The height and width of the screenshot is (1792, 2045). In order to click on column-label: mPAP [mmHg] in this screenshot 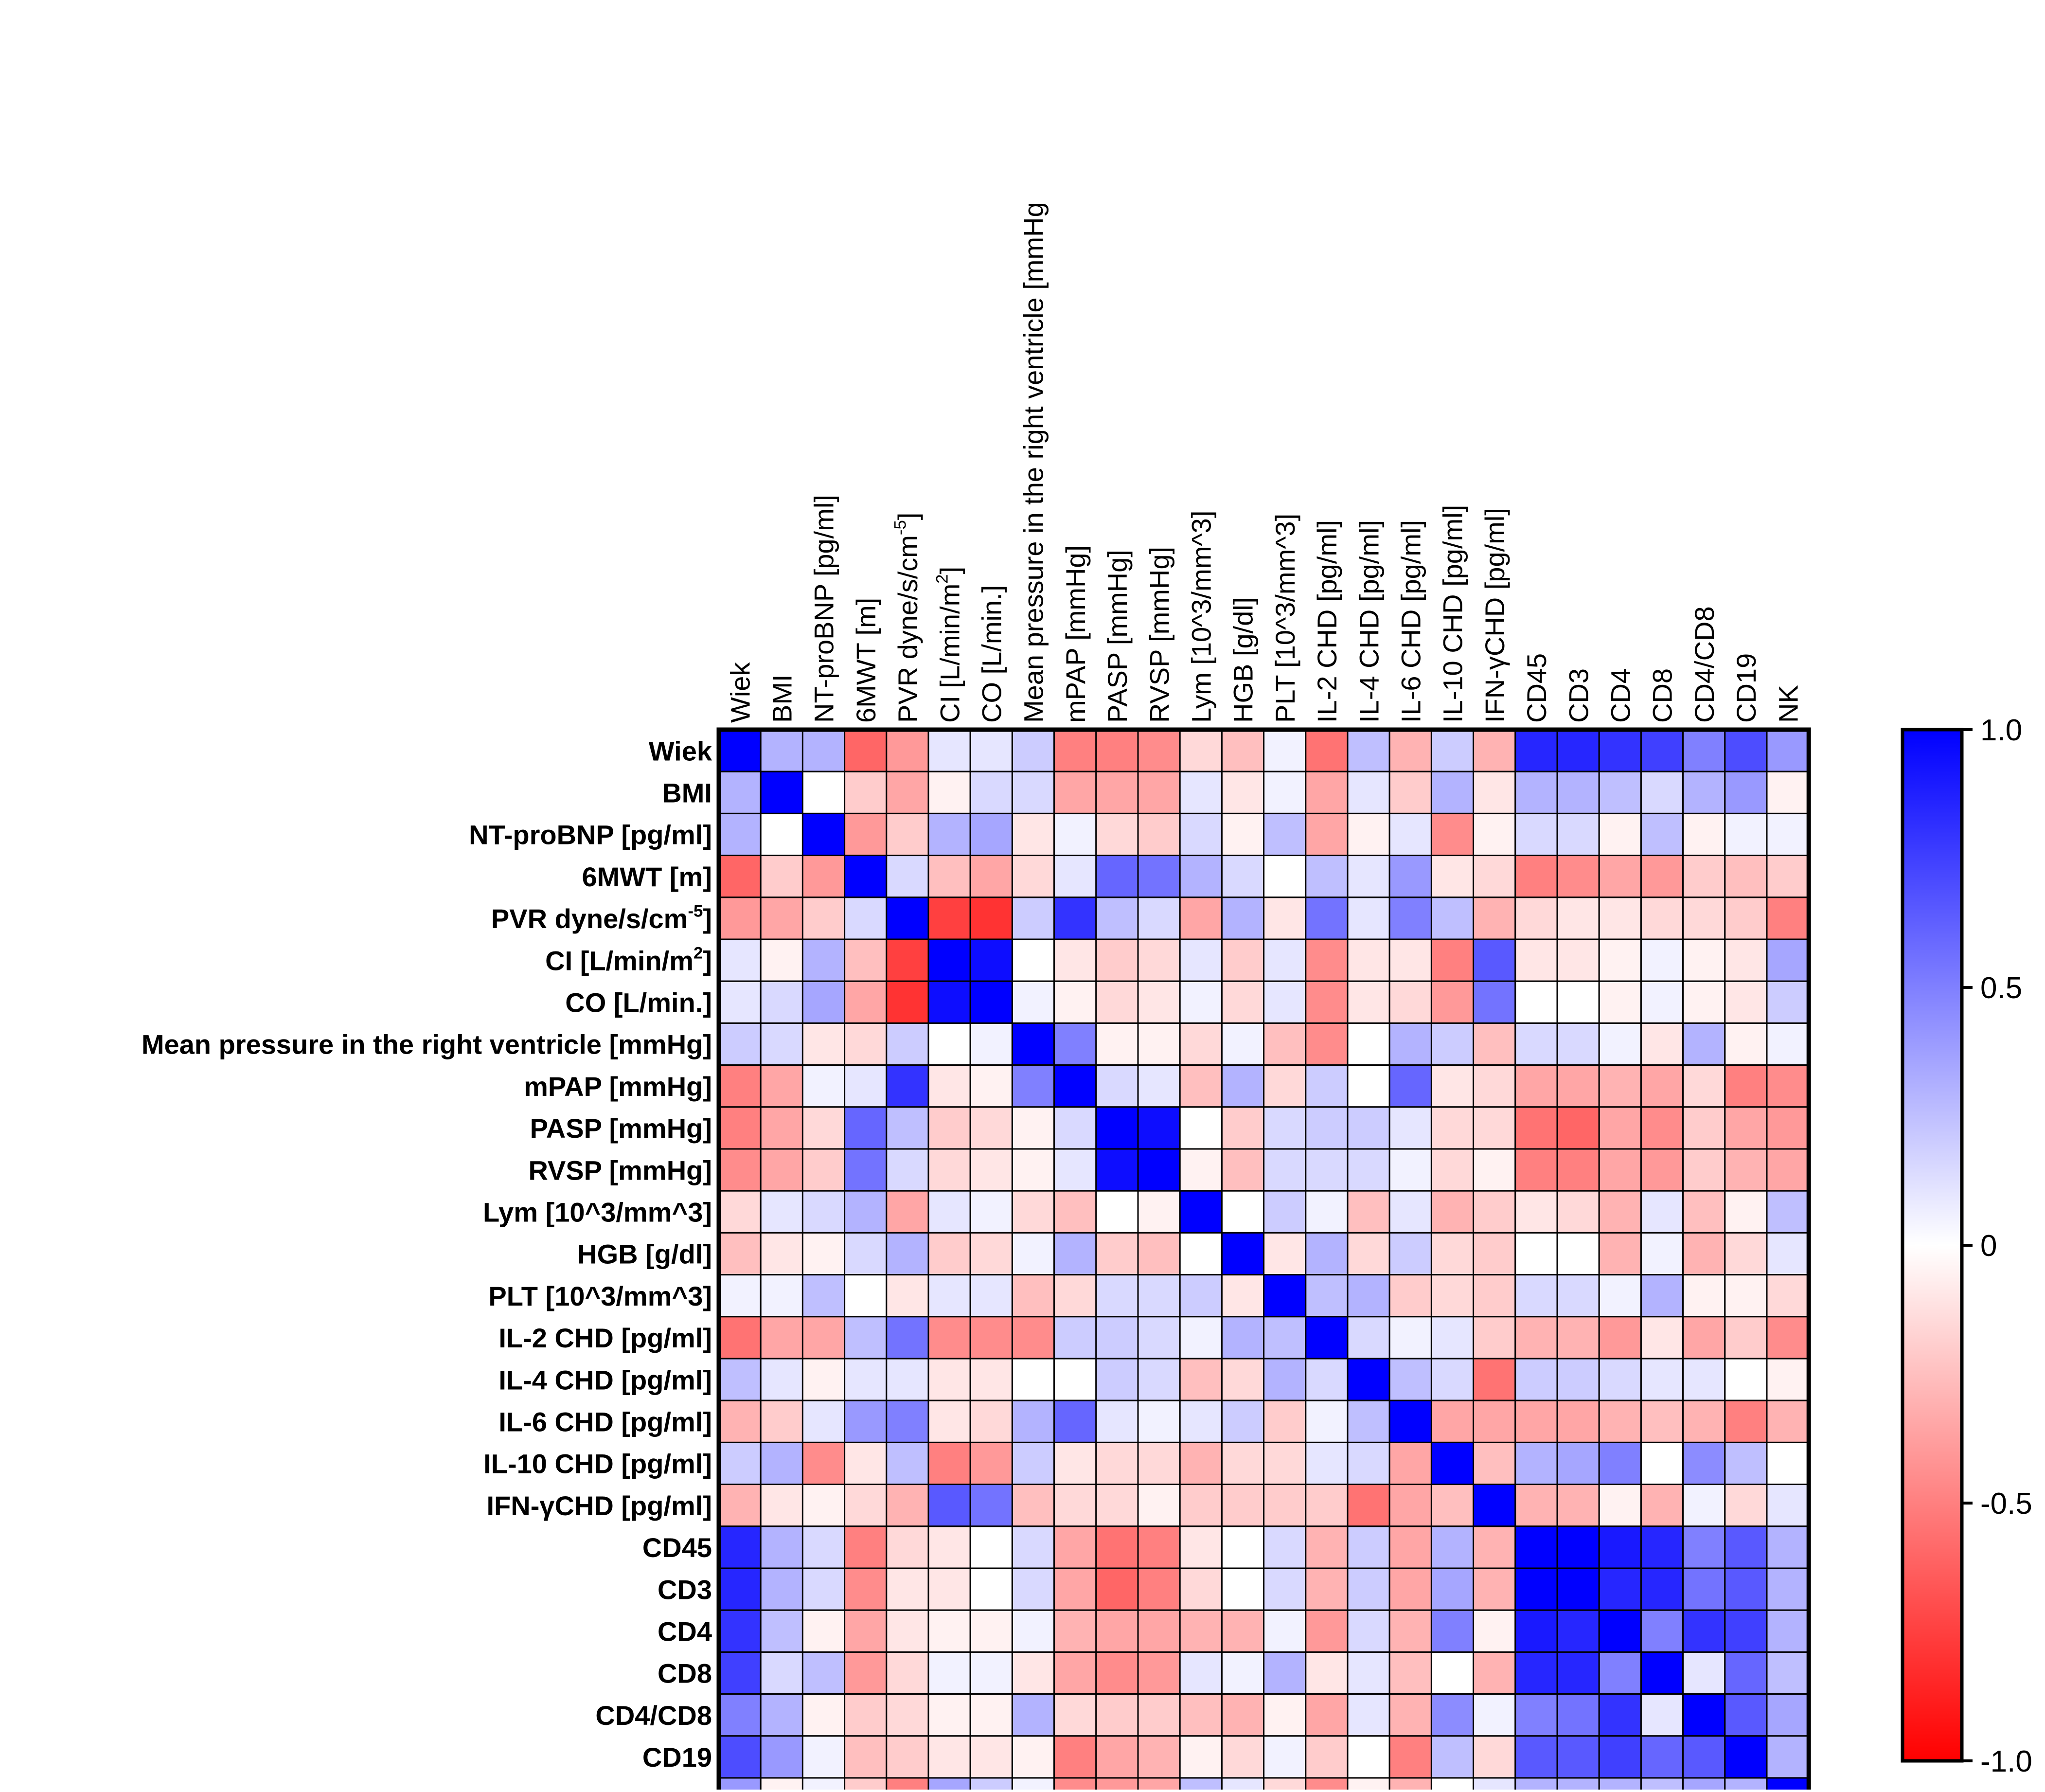, I will do `click(1075, 634)`.